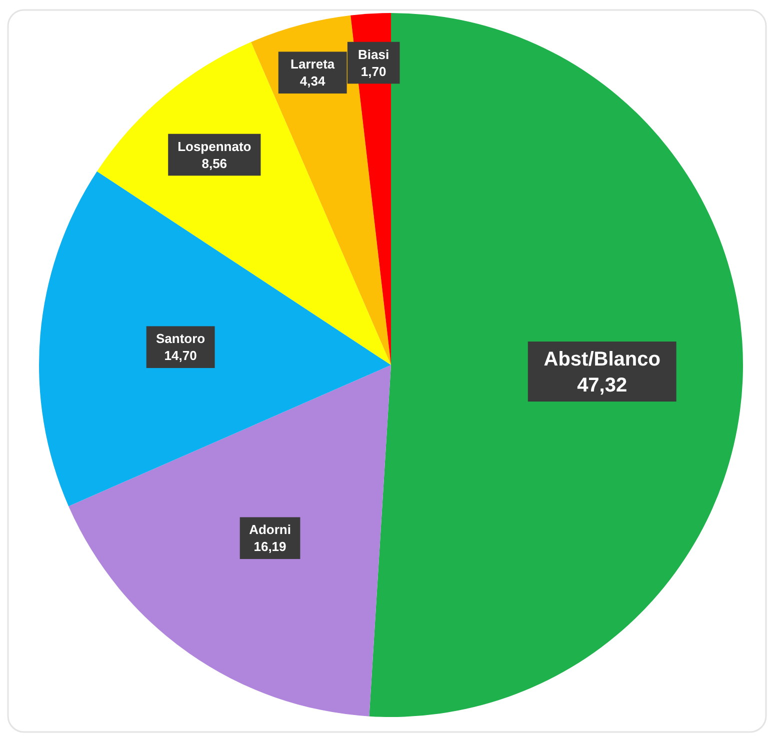 The width and height of the screenshot is (780, 746). Describe the element at coordinates (180, 356) in the screenshot. I see `data-label: 14,70` at that location.